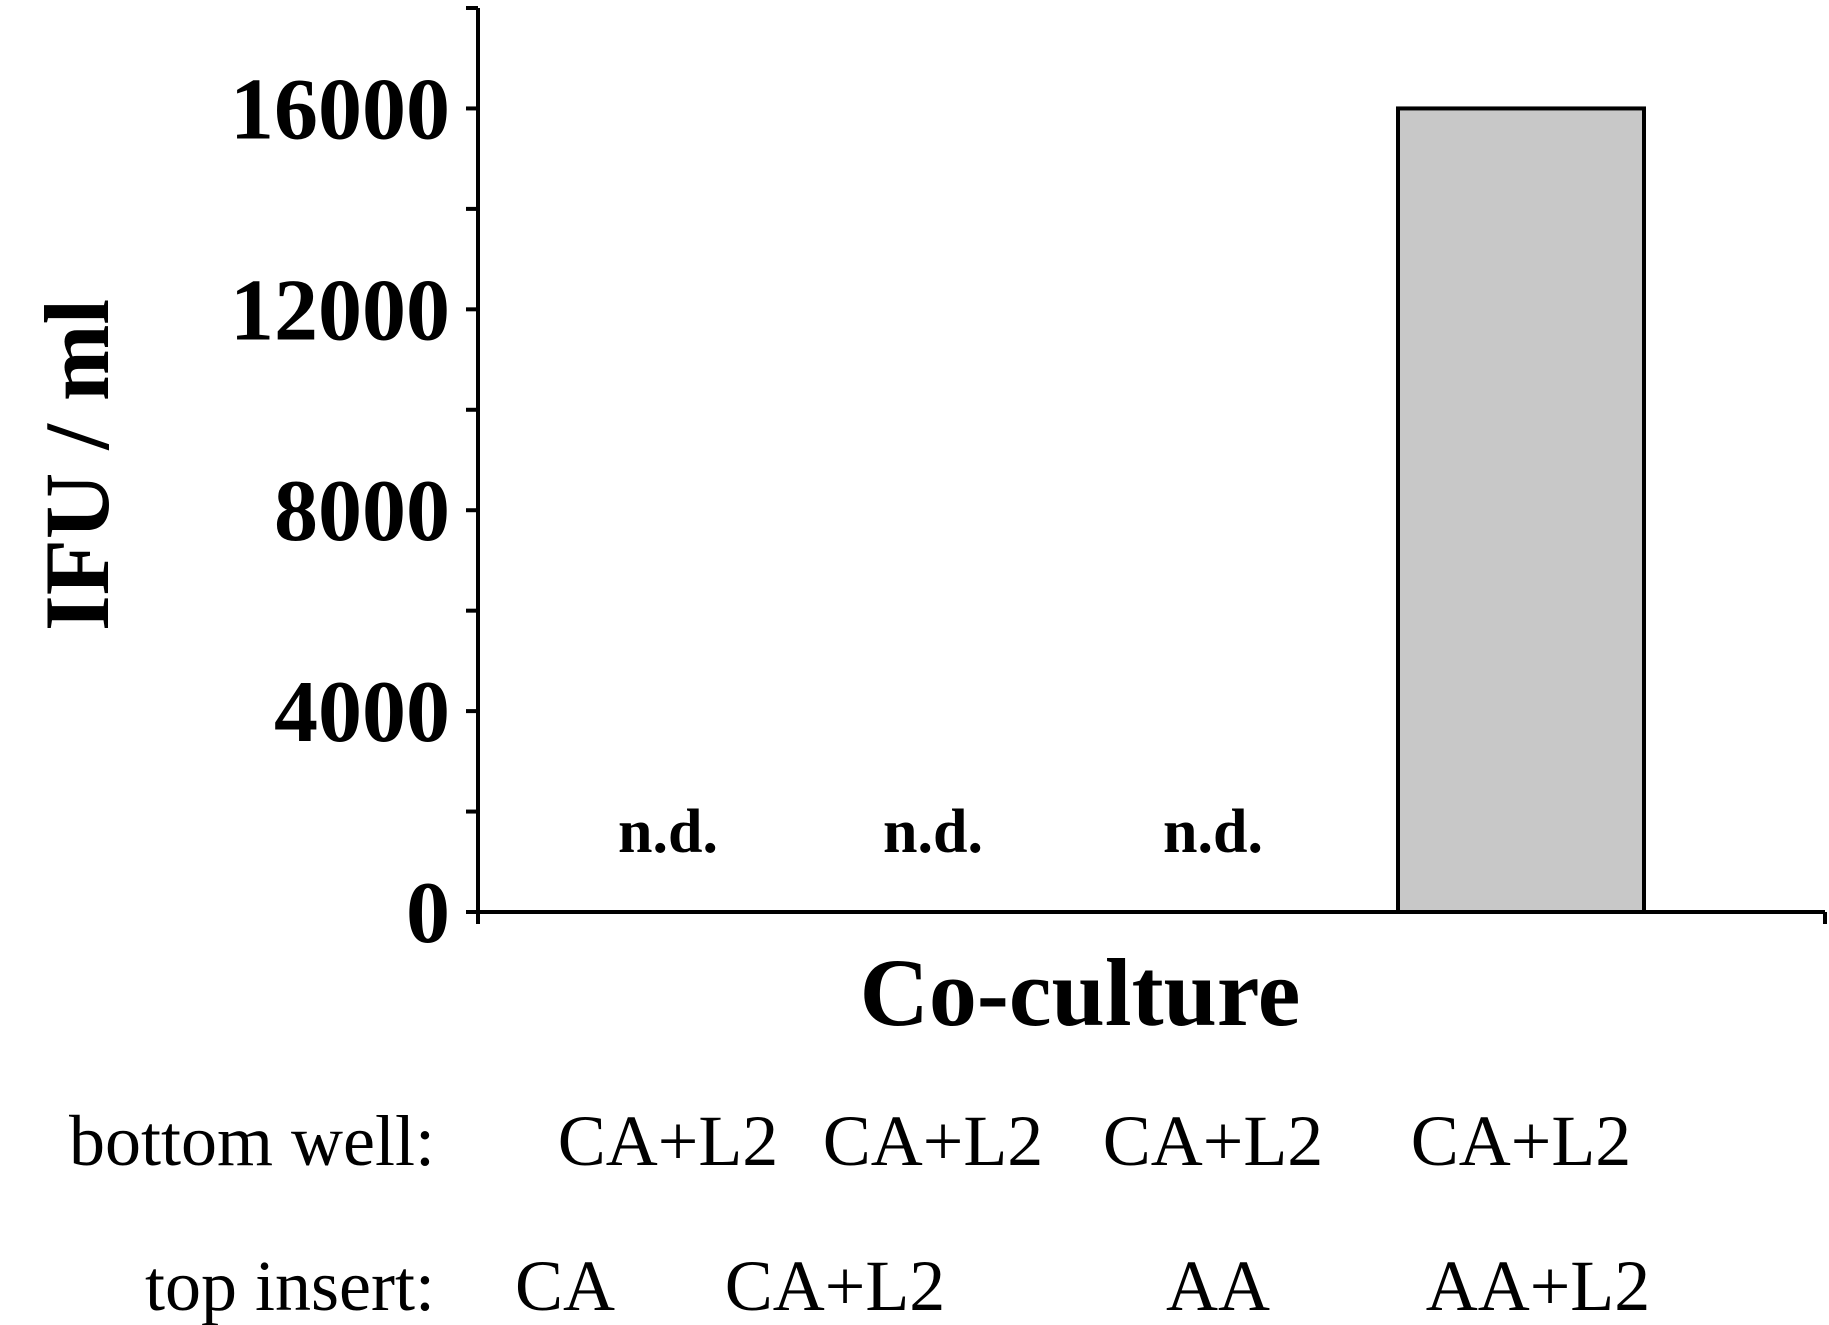 The height and width of the screenshot is (1325, 1829). I want to click on y-axis-label: IFU / ml, so click(77, 465).